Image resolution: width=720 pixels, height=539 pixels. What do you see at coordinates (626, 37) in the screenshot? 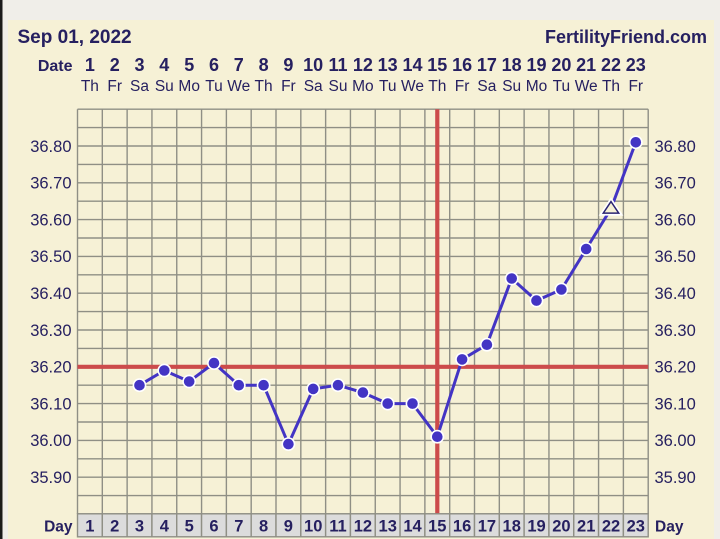
I see `svg-text: FertilityFriend.com` at bounding box center [626, 37].